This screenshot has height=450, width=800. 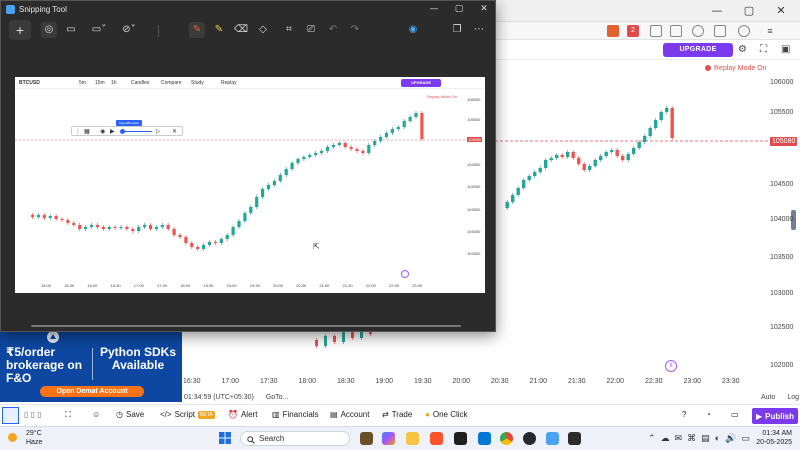 I want to click on upgrade-button: UPGRADE, so click(x=698, y=50).